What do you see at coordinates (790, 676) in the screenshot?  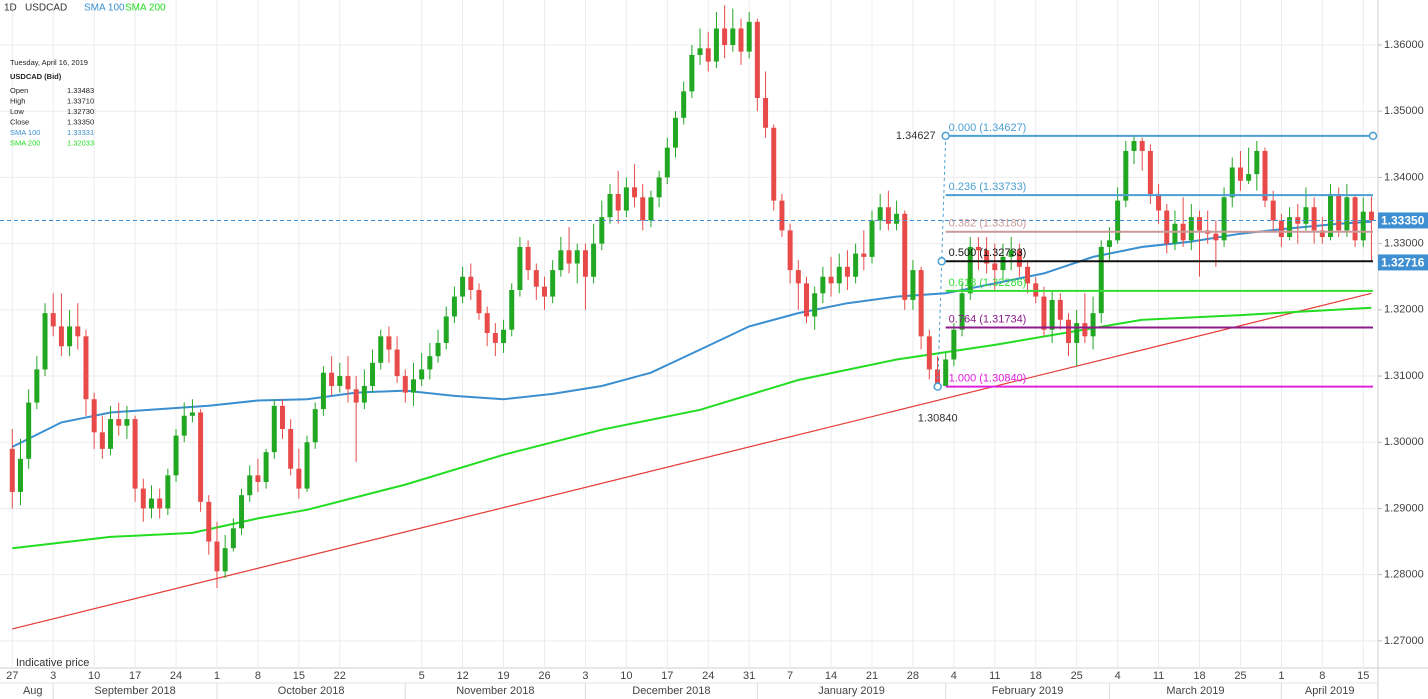 I see `x-tick-label: 7` at bounding box center [790, 676].